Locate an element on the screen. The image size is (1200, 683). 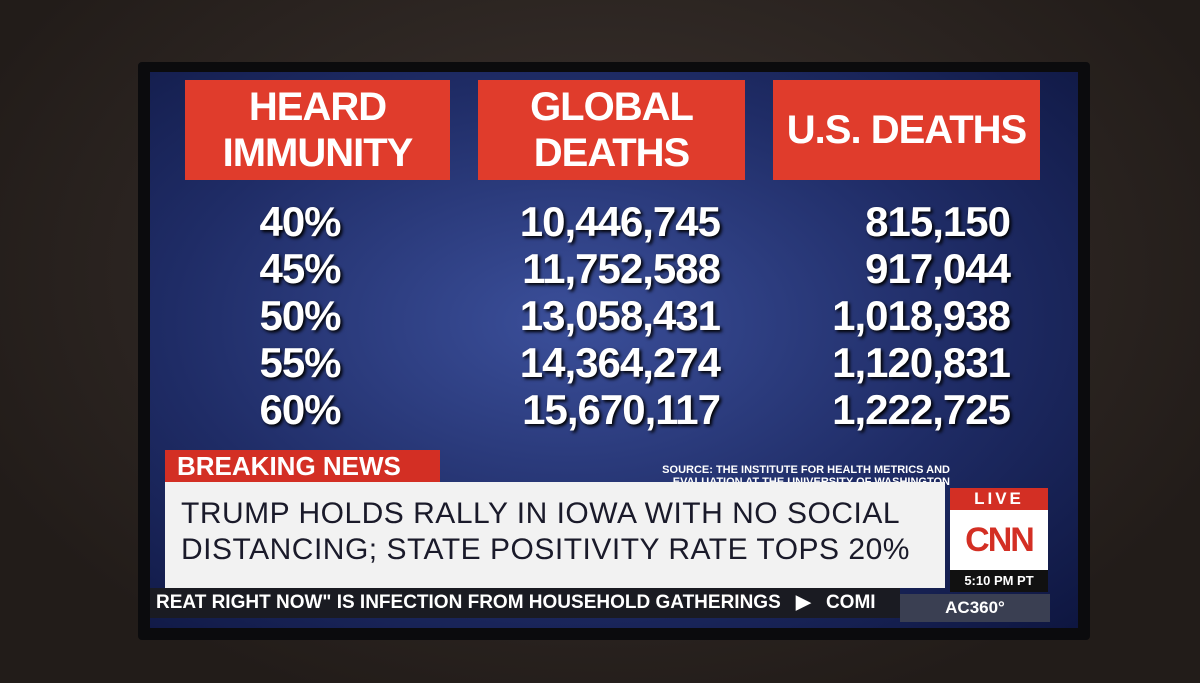
table-cell: 45% is located at coordinates (300, 268).